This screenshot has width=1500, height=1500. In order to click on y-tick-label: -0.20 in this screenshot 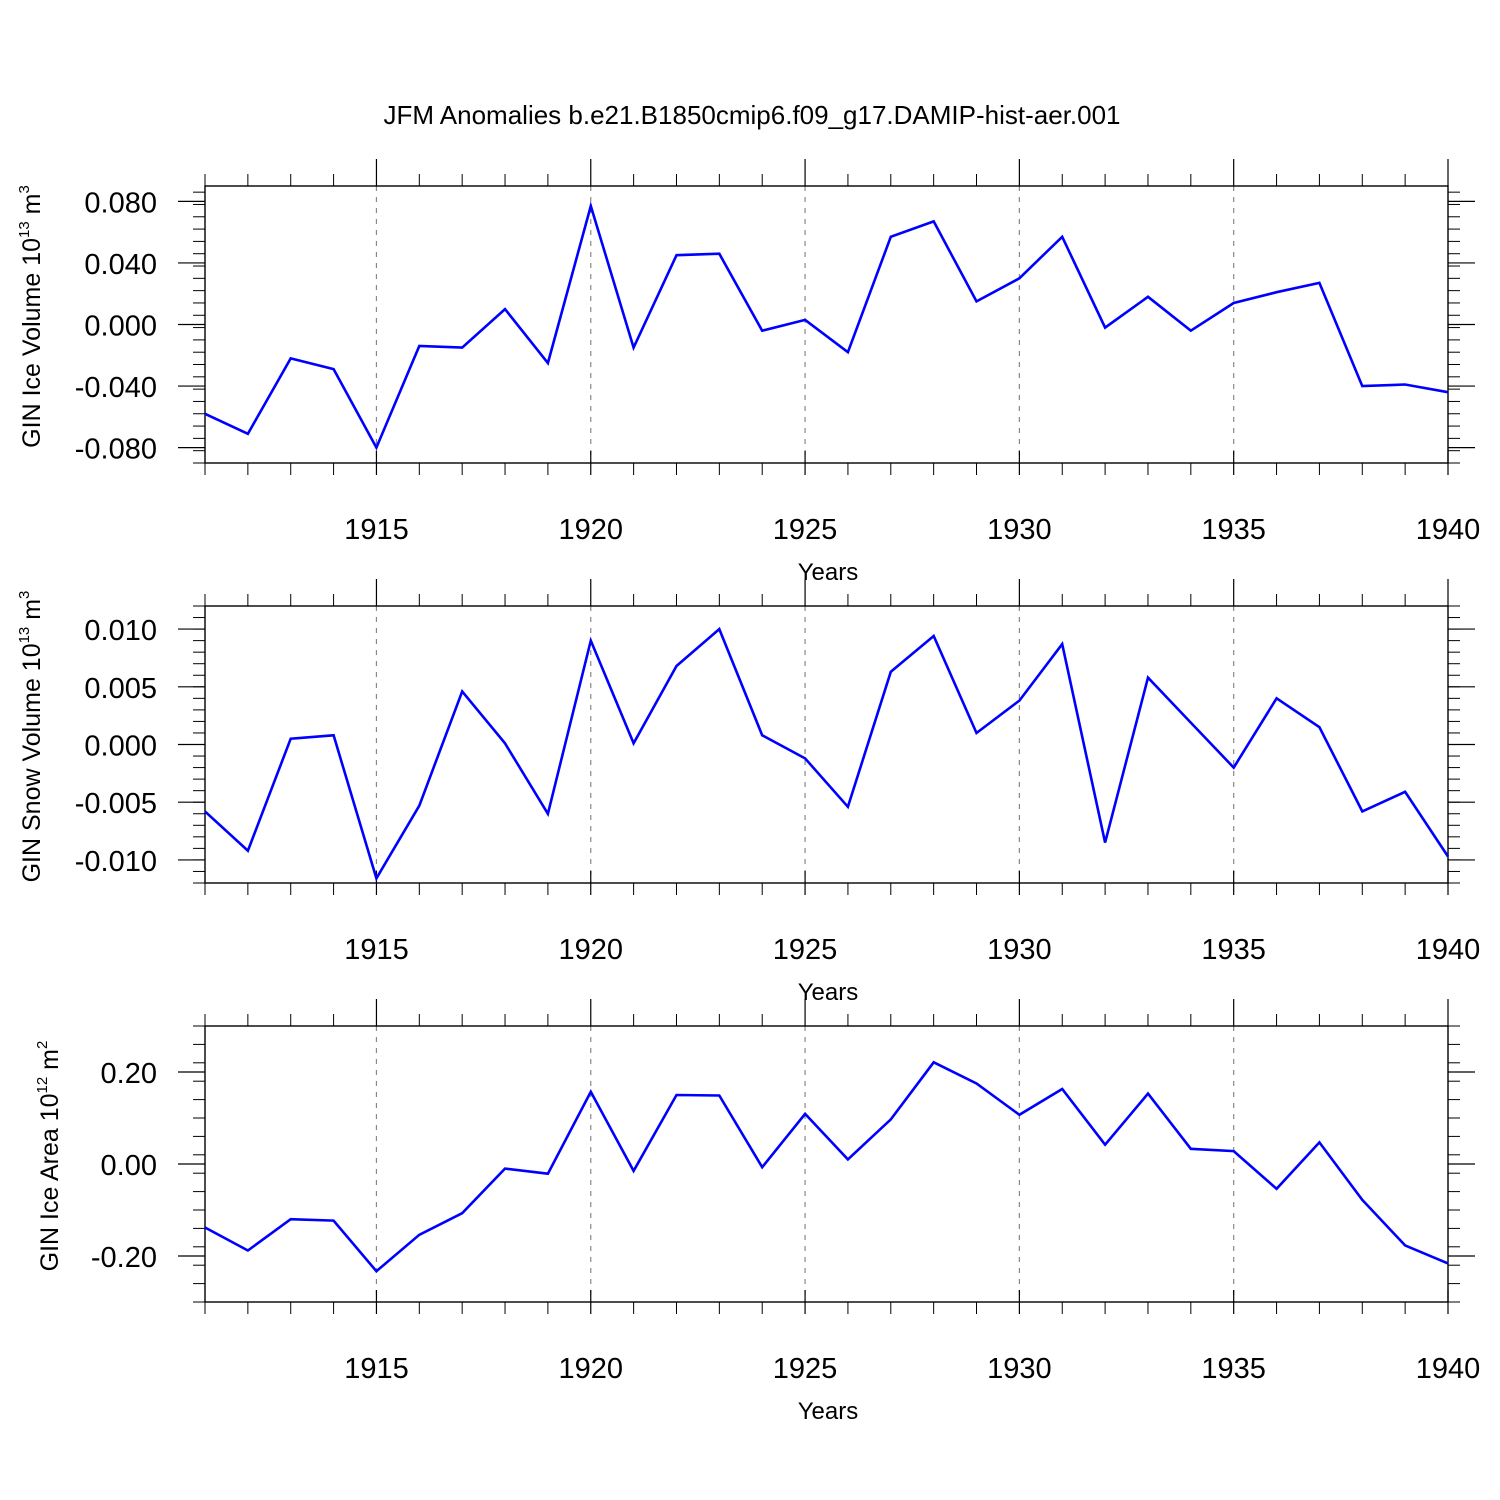, I will do `click(124, 1258)`.